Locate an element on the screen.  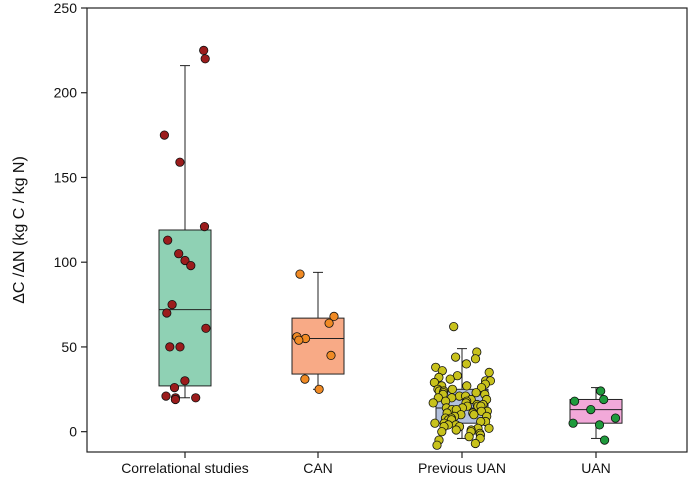
x-axis: Correlational studies CAN Previous UAN UAN is located at coordinates (366, 464).